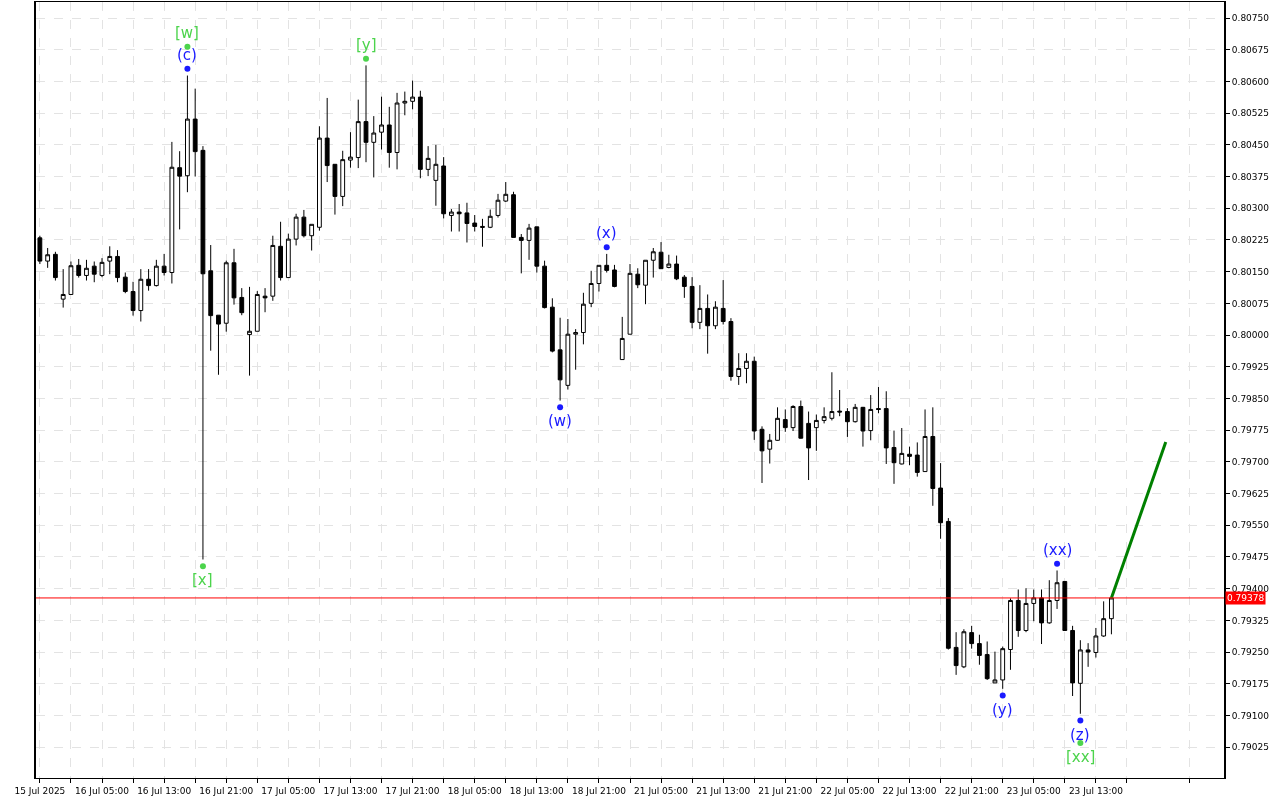  What do you see at coordinates (560, 421) in the screenshot?
I see `data-label: (w)` at bounding box center [560, 421].